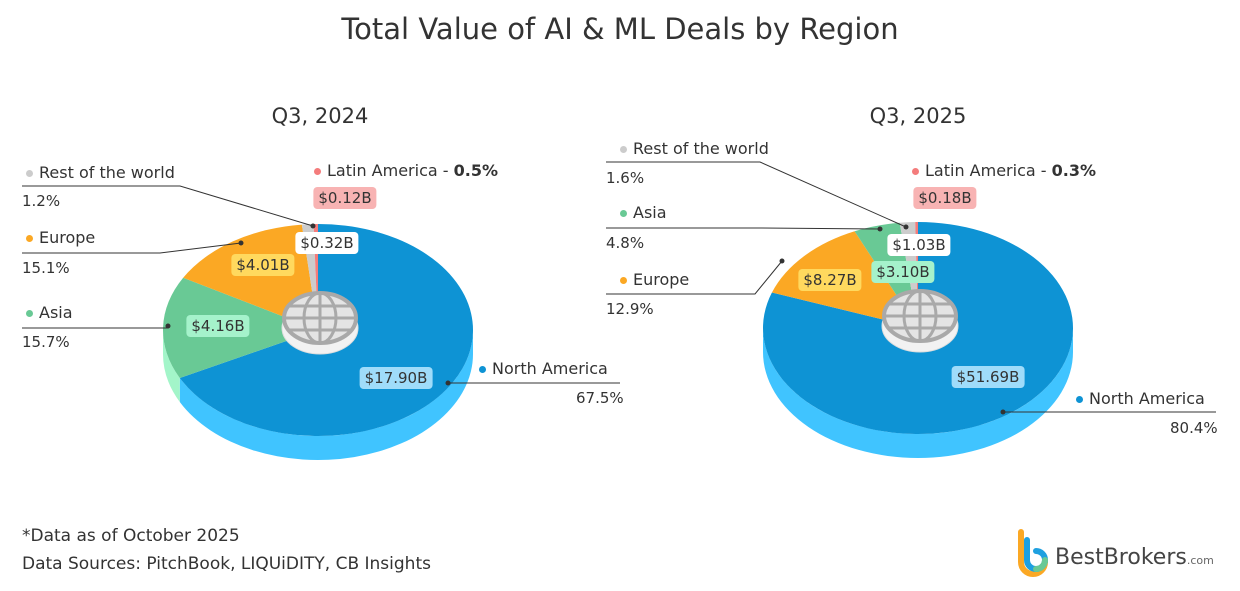  Describe the element at coordinates (345, 198) in the screenshot. I see `value-badge: $0.12B` at that location.